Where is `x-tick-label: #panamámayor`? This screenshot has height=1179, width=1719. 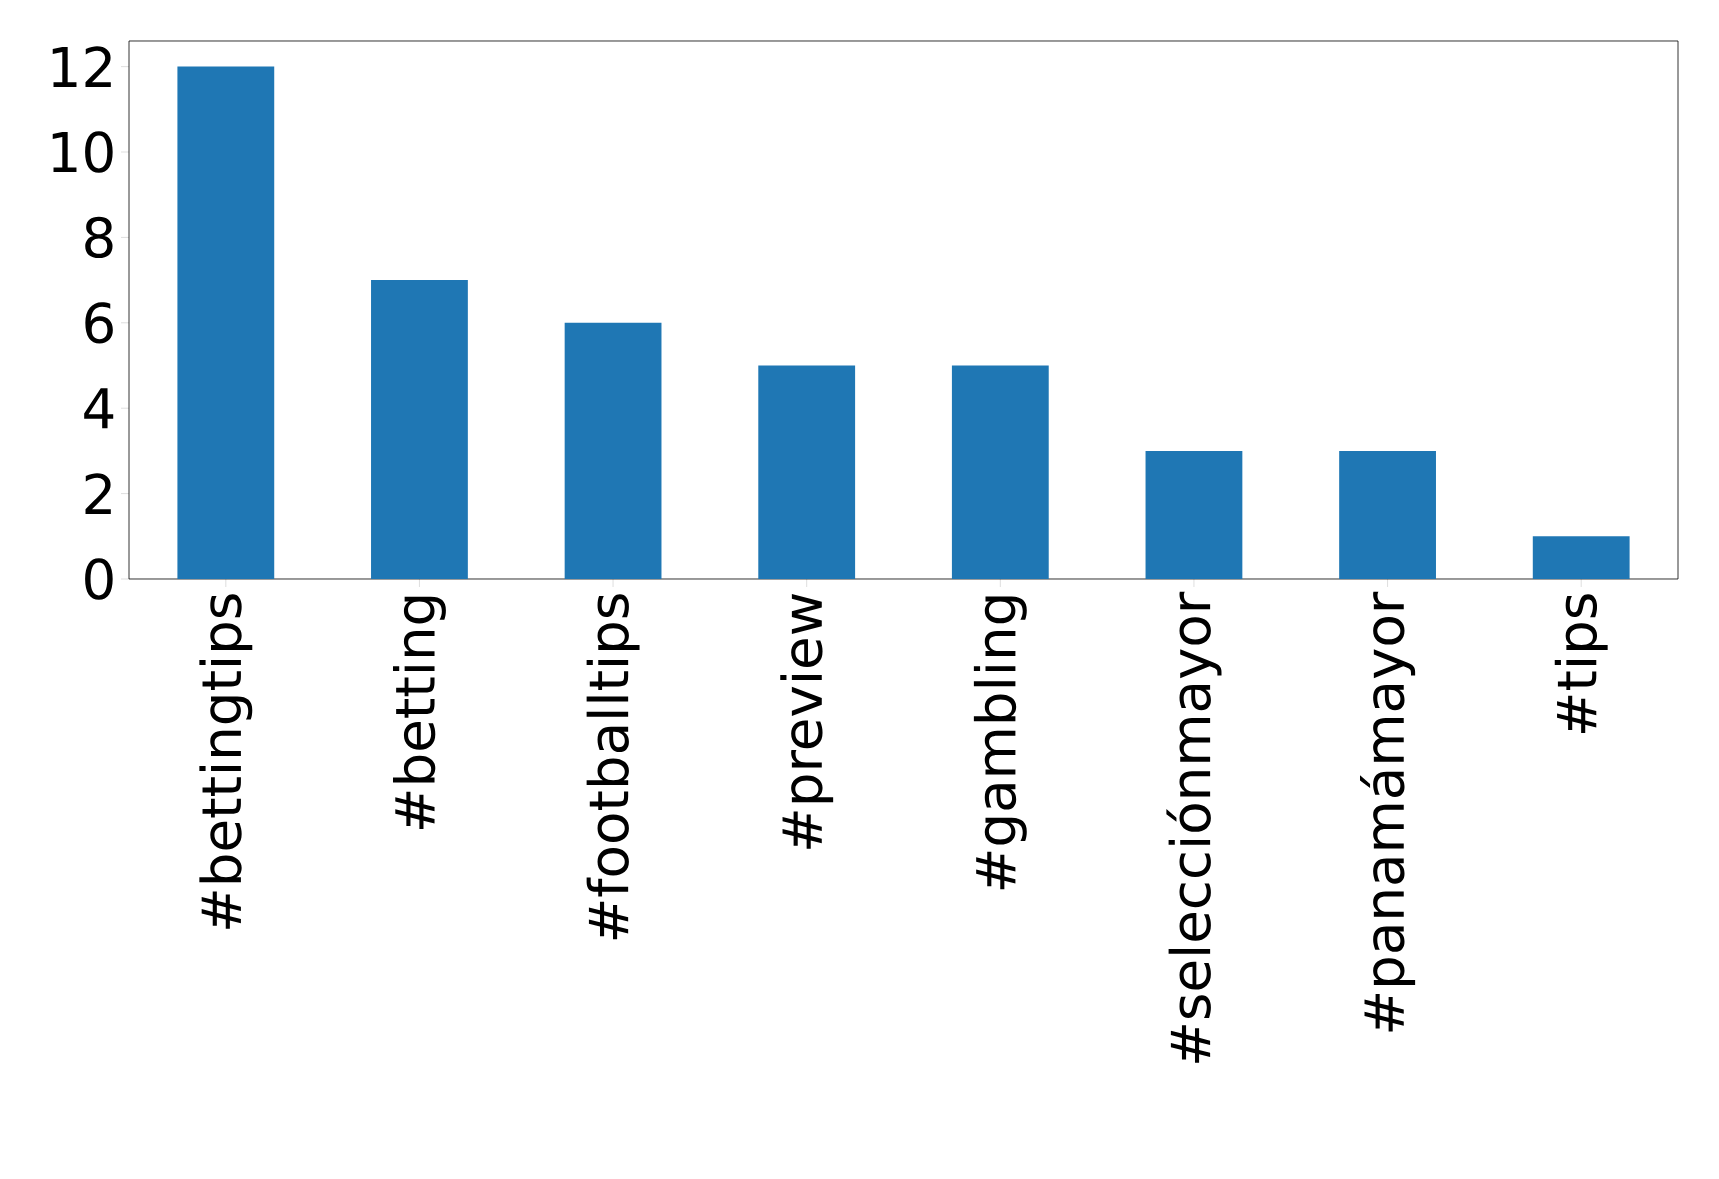 x-tick-label: #panamámayor is located at coordinates (1388, 811).